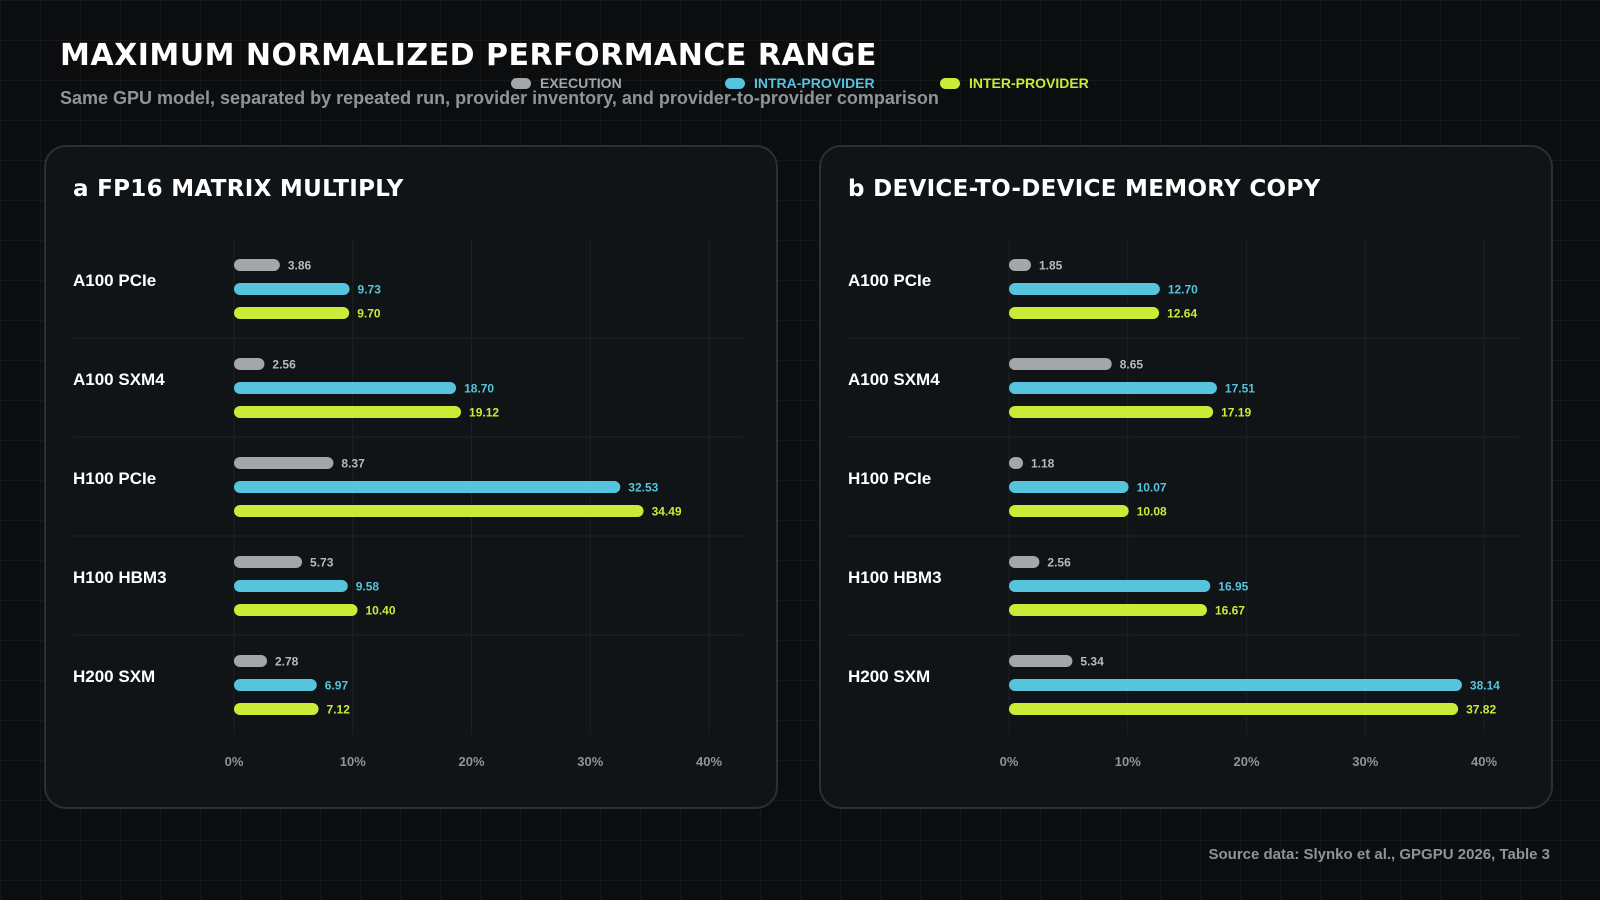 The image size is (1600, 900). I want to click on legend-label-inter-provider: INTER-PROVIDER, so click(1029, 83).